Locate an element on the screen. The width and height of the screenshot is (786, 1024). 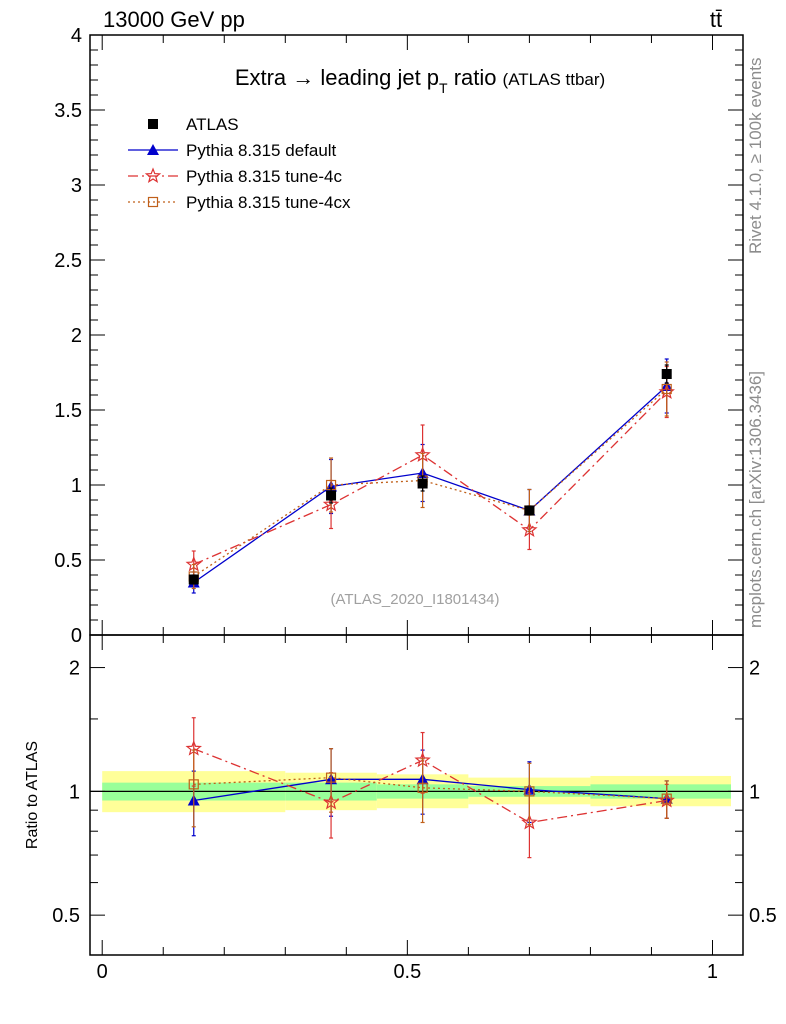
legend-label-pythia-tune-4cx: Pythia 8.315 tune-4cx is located at coordinates (268, 202).